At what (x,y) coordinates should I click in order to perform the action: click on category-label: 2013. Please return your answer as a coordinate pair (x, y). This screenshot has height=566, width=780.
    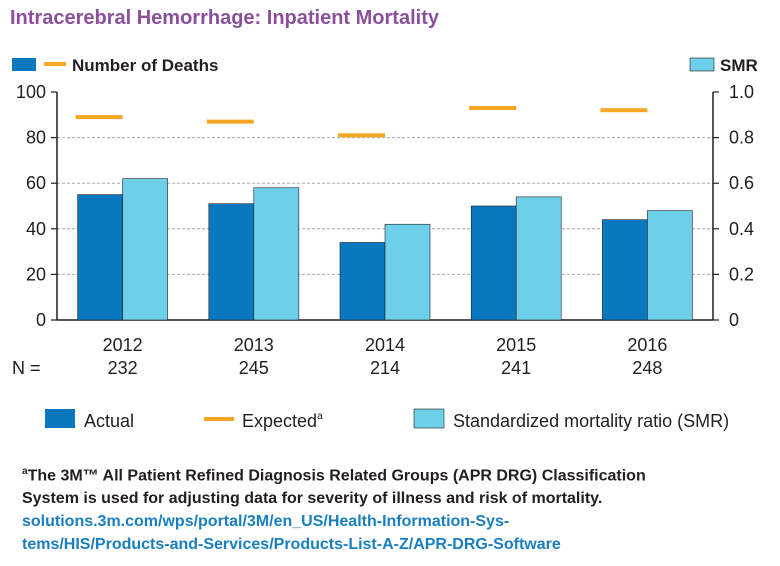
    Looking at the image, I should click on (254, 345).